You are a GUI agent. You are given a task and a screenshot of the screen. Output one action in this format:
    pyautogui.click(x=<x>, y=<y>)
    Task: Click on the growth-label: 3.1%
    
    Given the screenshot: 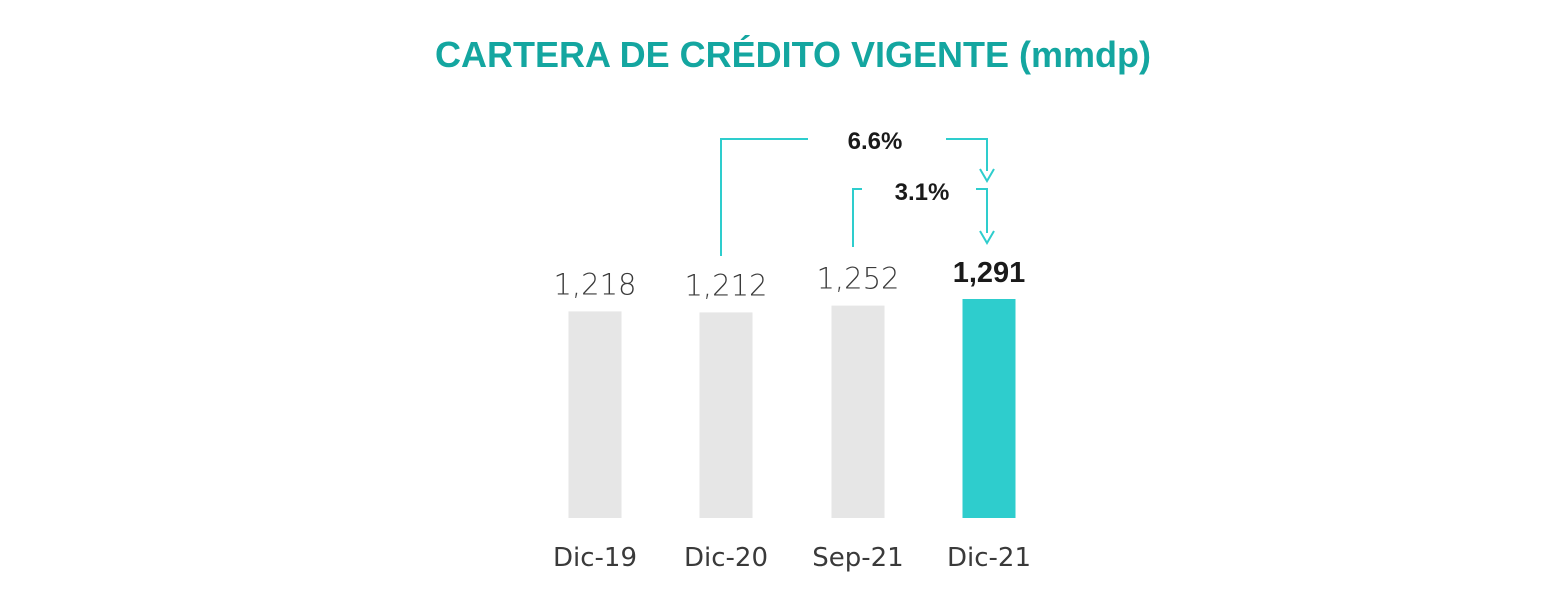 What is the action you would take?
    pyautogui.click(x=922, y=192)
    